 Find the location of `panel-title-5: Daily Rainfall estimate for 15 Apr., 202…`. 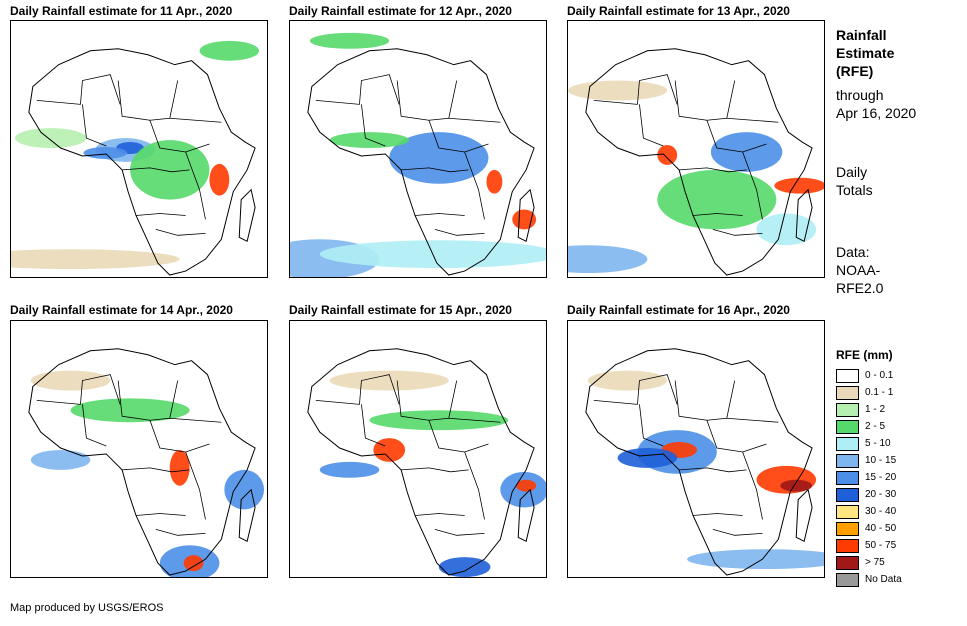

panel-title-5: Daily Rainfall estimate for 15 Apr., 202… is located at coordinates (400, 310).